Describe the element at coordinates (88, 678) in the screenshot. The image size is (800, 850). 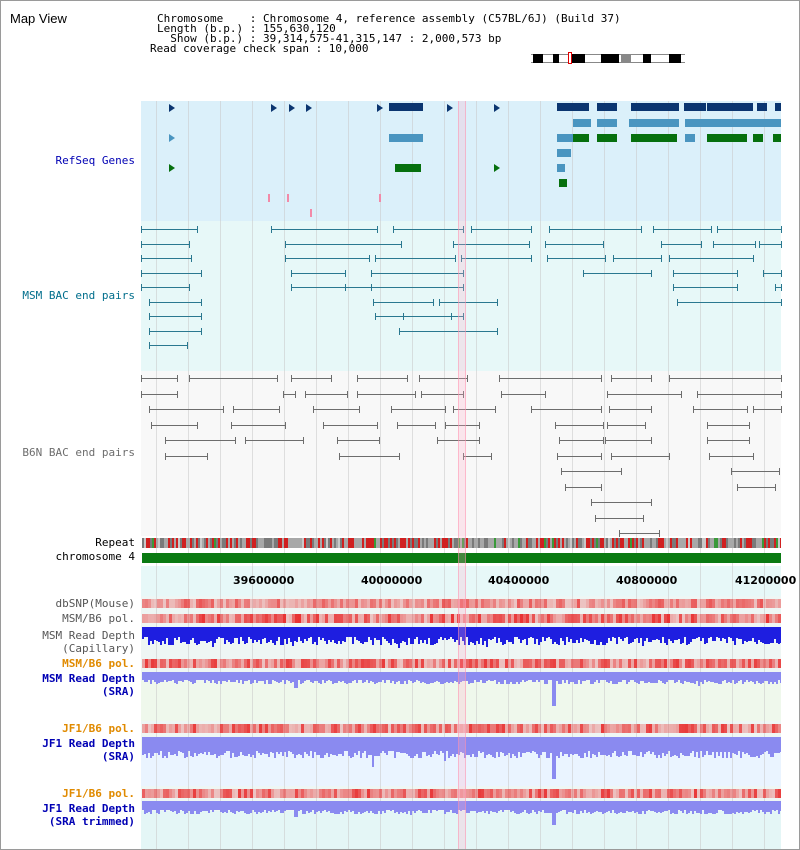
I see `track-label-msm-depth-sra: MSM Read Depth` at that location.